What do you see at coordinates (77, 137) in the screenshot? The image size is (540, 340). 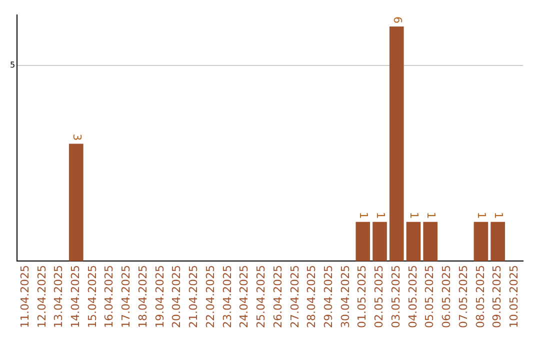 I see `data-label: 3` at bounding box center [77, 137].